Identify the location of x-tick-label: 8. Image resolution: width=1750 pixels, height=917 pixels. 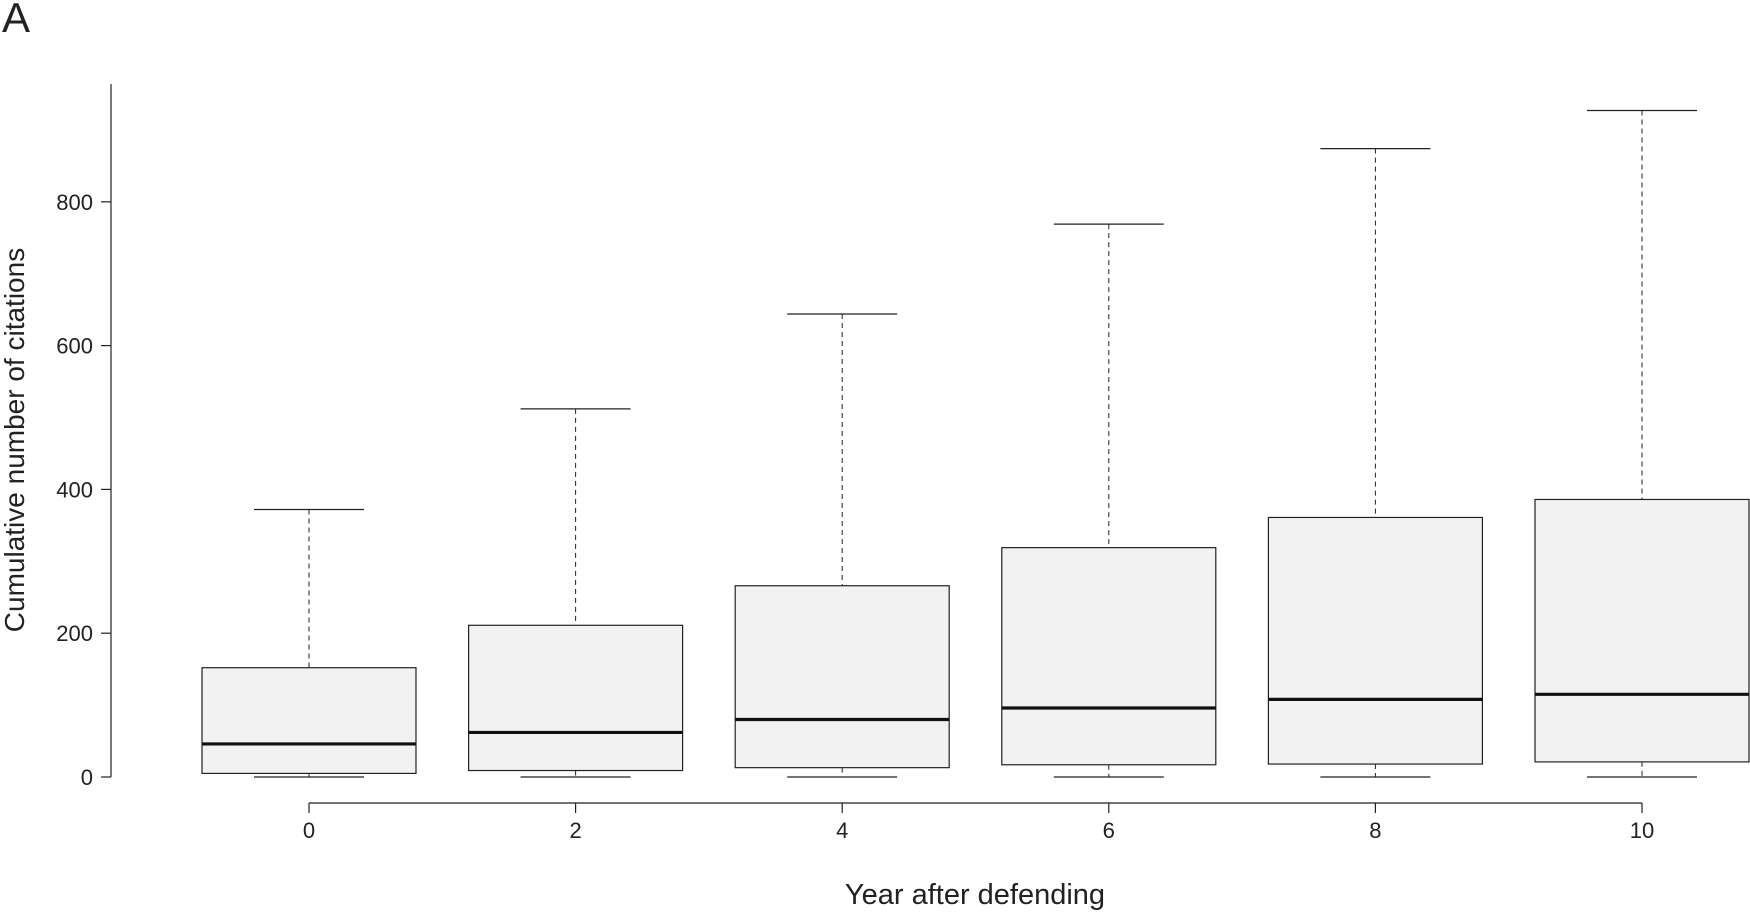
(1375, 830).